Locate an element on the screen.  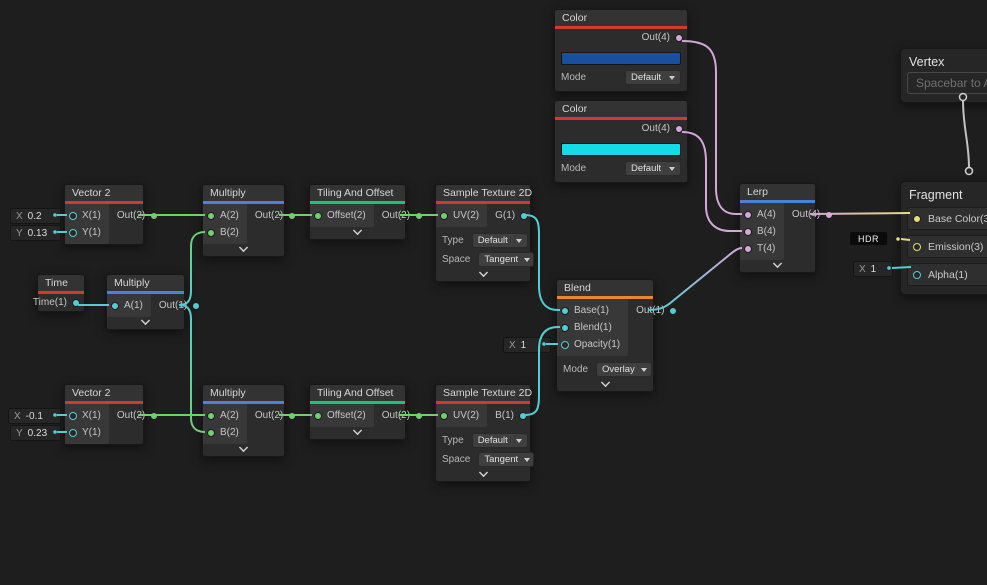
node-multiply-1: Multiply A(2) B(2) Out(2) is located at coordinates (249, 220).